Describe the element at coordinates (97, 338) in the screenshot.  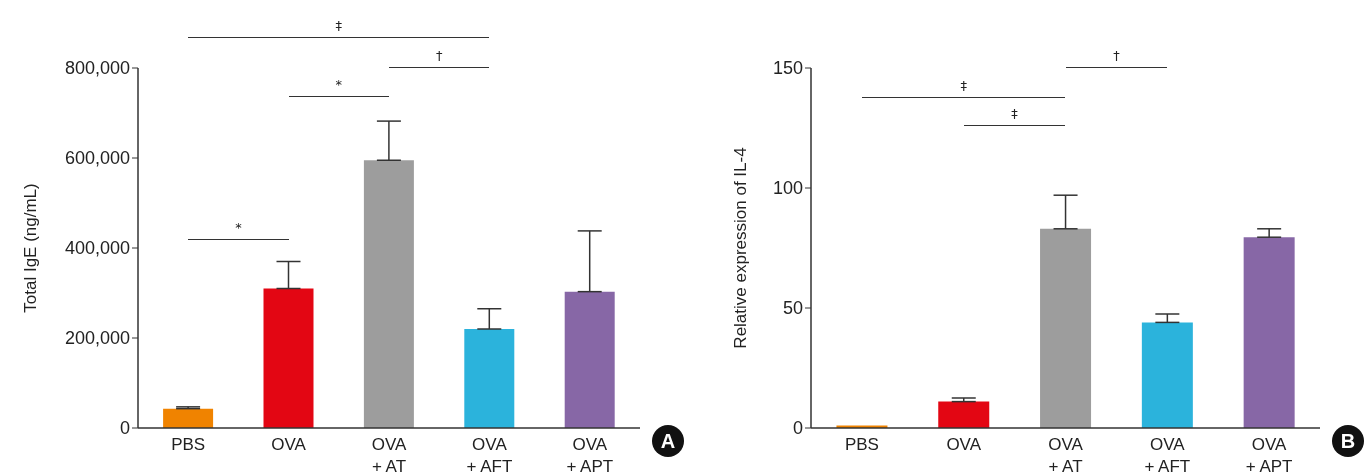
I see `y-tick-label: 200,000` at that location.